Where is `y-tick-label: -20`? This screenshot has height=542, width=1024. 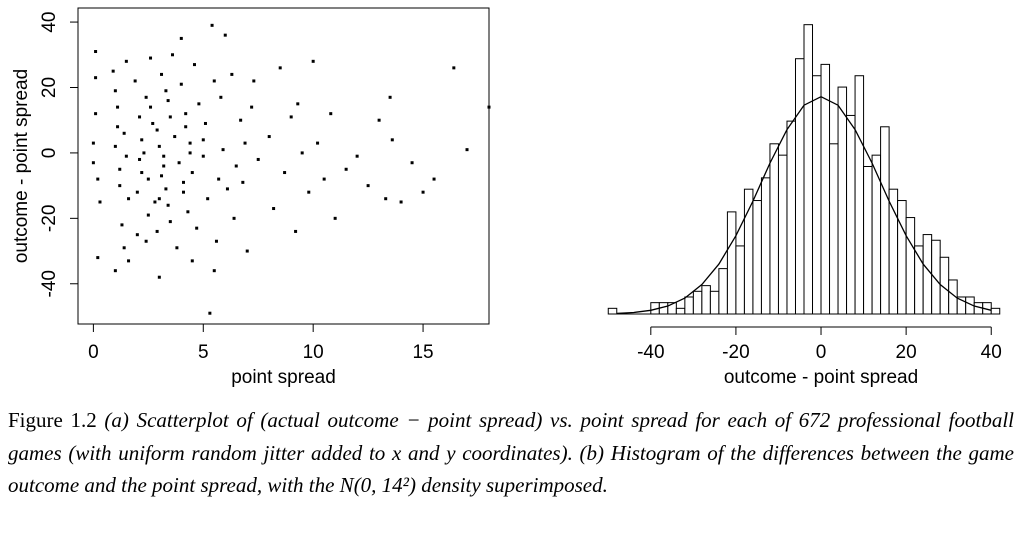
y-tick-label: -20 is located at coordinates (49, 218).